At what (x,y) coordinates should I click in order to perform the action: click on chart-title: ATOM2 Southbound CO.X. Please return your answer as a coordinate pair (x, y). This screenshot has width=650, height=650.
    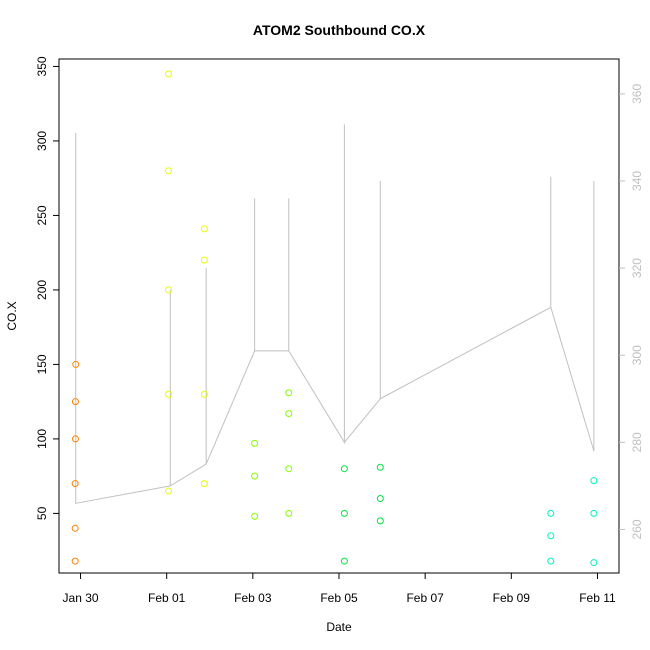
    Looking at the image, I should click on (339, 30).